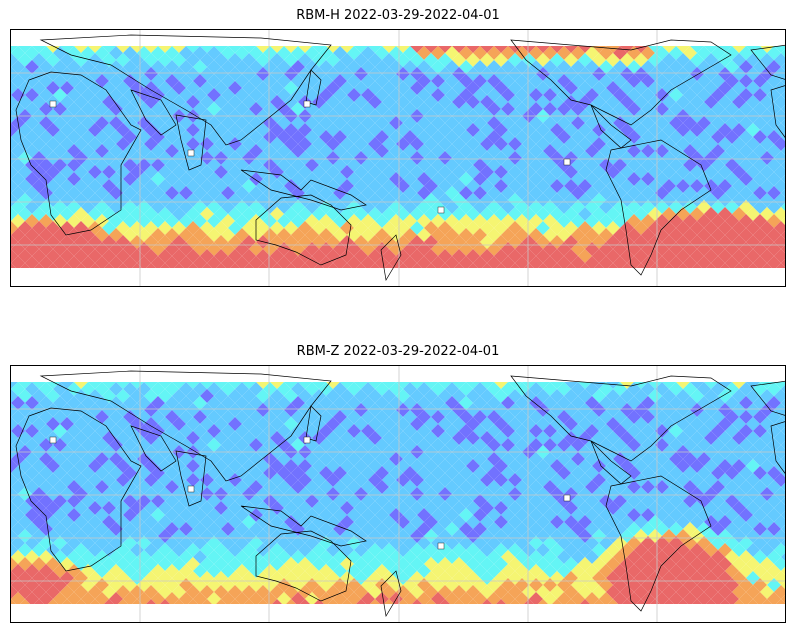 The height and width of the screenshot is (633, 794). I want to click on panel-title-bottom: RBM-Z 2022-03-29-2022-04-01, so click(398, 351).